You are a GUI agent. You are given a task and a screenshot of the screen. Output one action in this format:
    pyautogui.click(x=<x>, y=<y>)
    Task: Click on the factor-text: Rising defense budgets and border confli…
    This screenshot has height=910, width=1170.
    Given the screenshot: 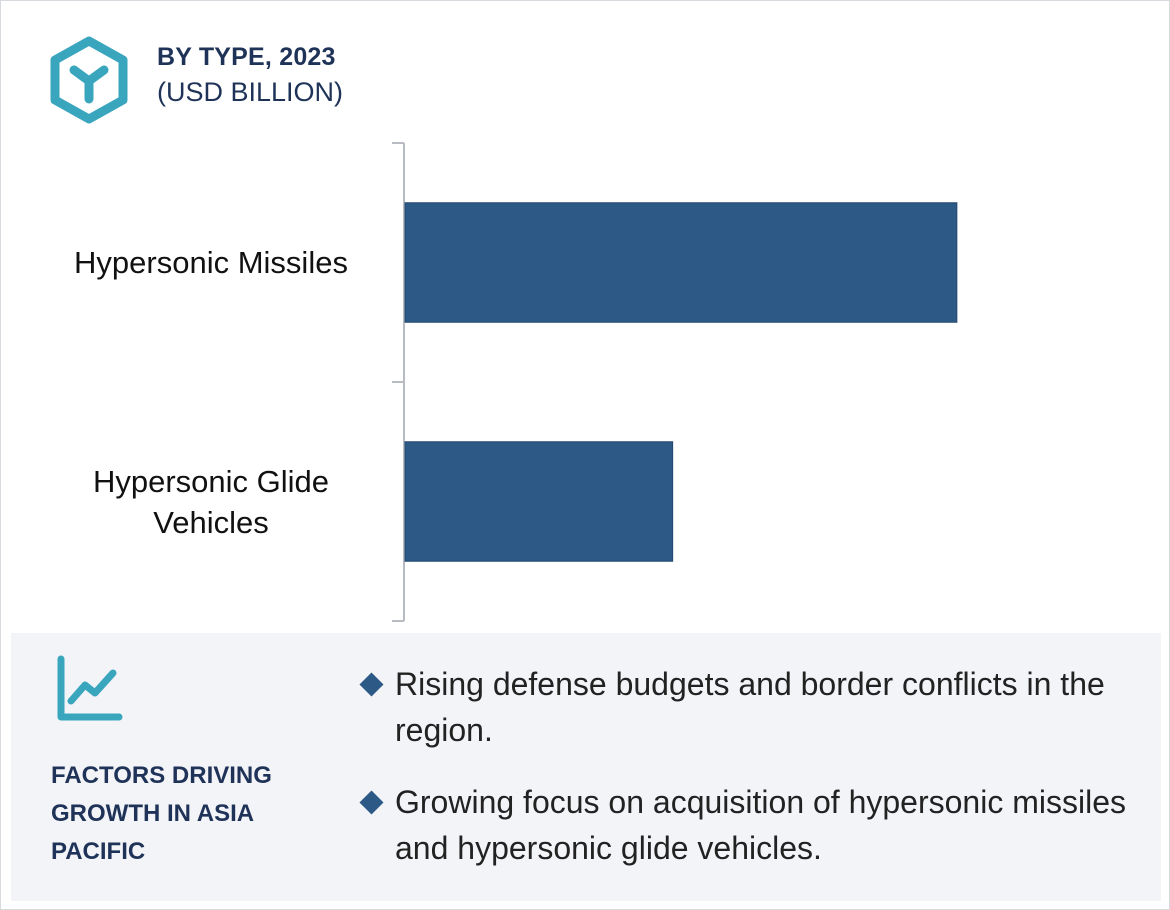 What is the action you would take?
    pyautogui.click(x=750, y=707)
    